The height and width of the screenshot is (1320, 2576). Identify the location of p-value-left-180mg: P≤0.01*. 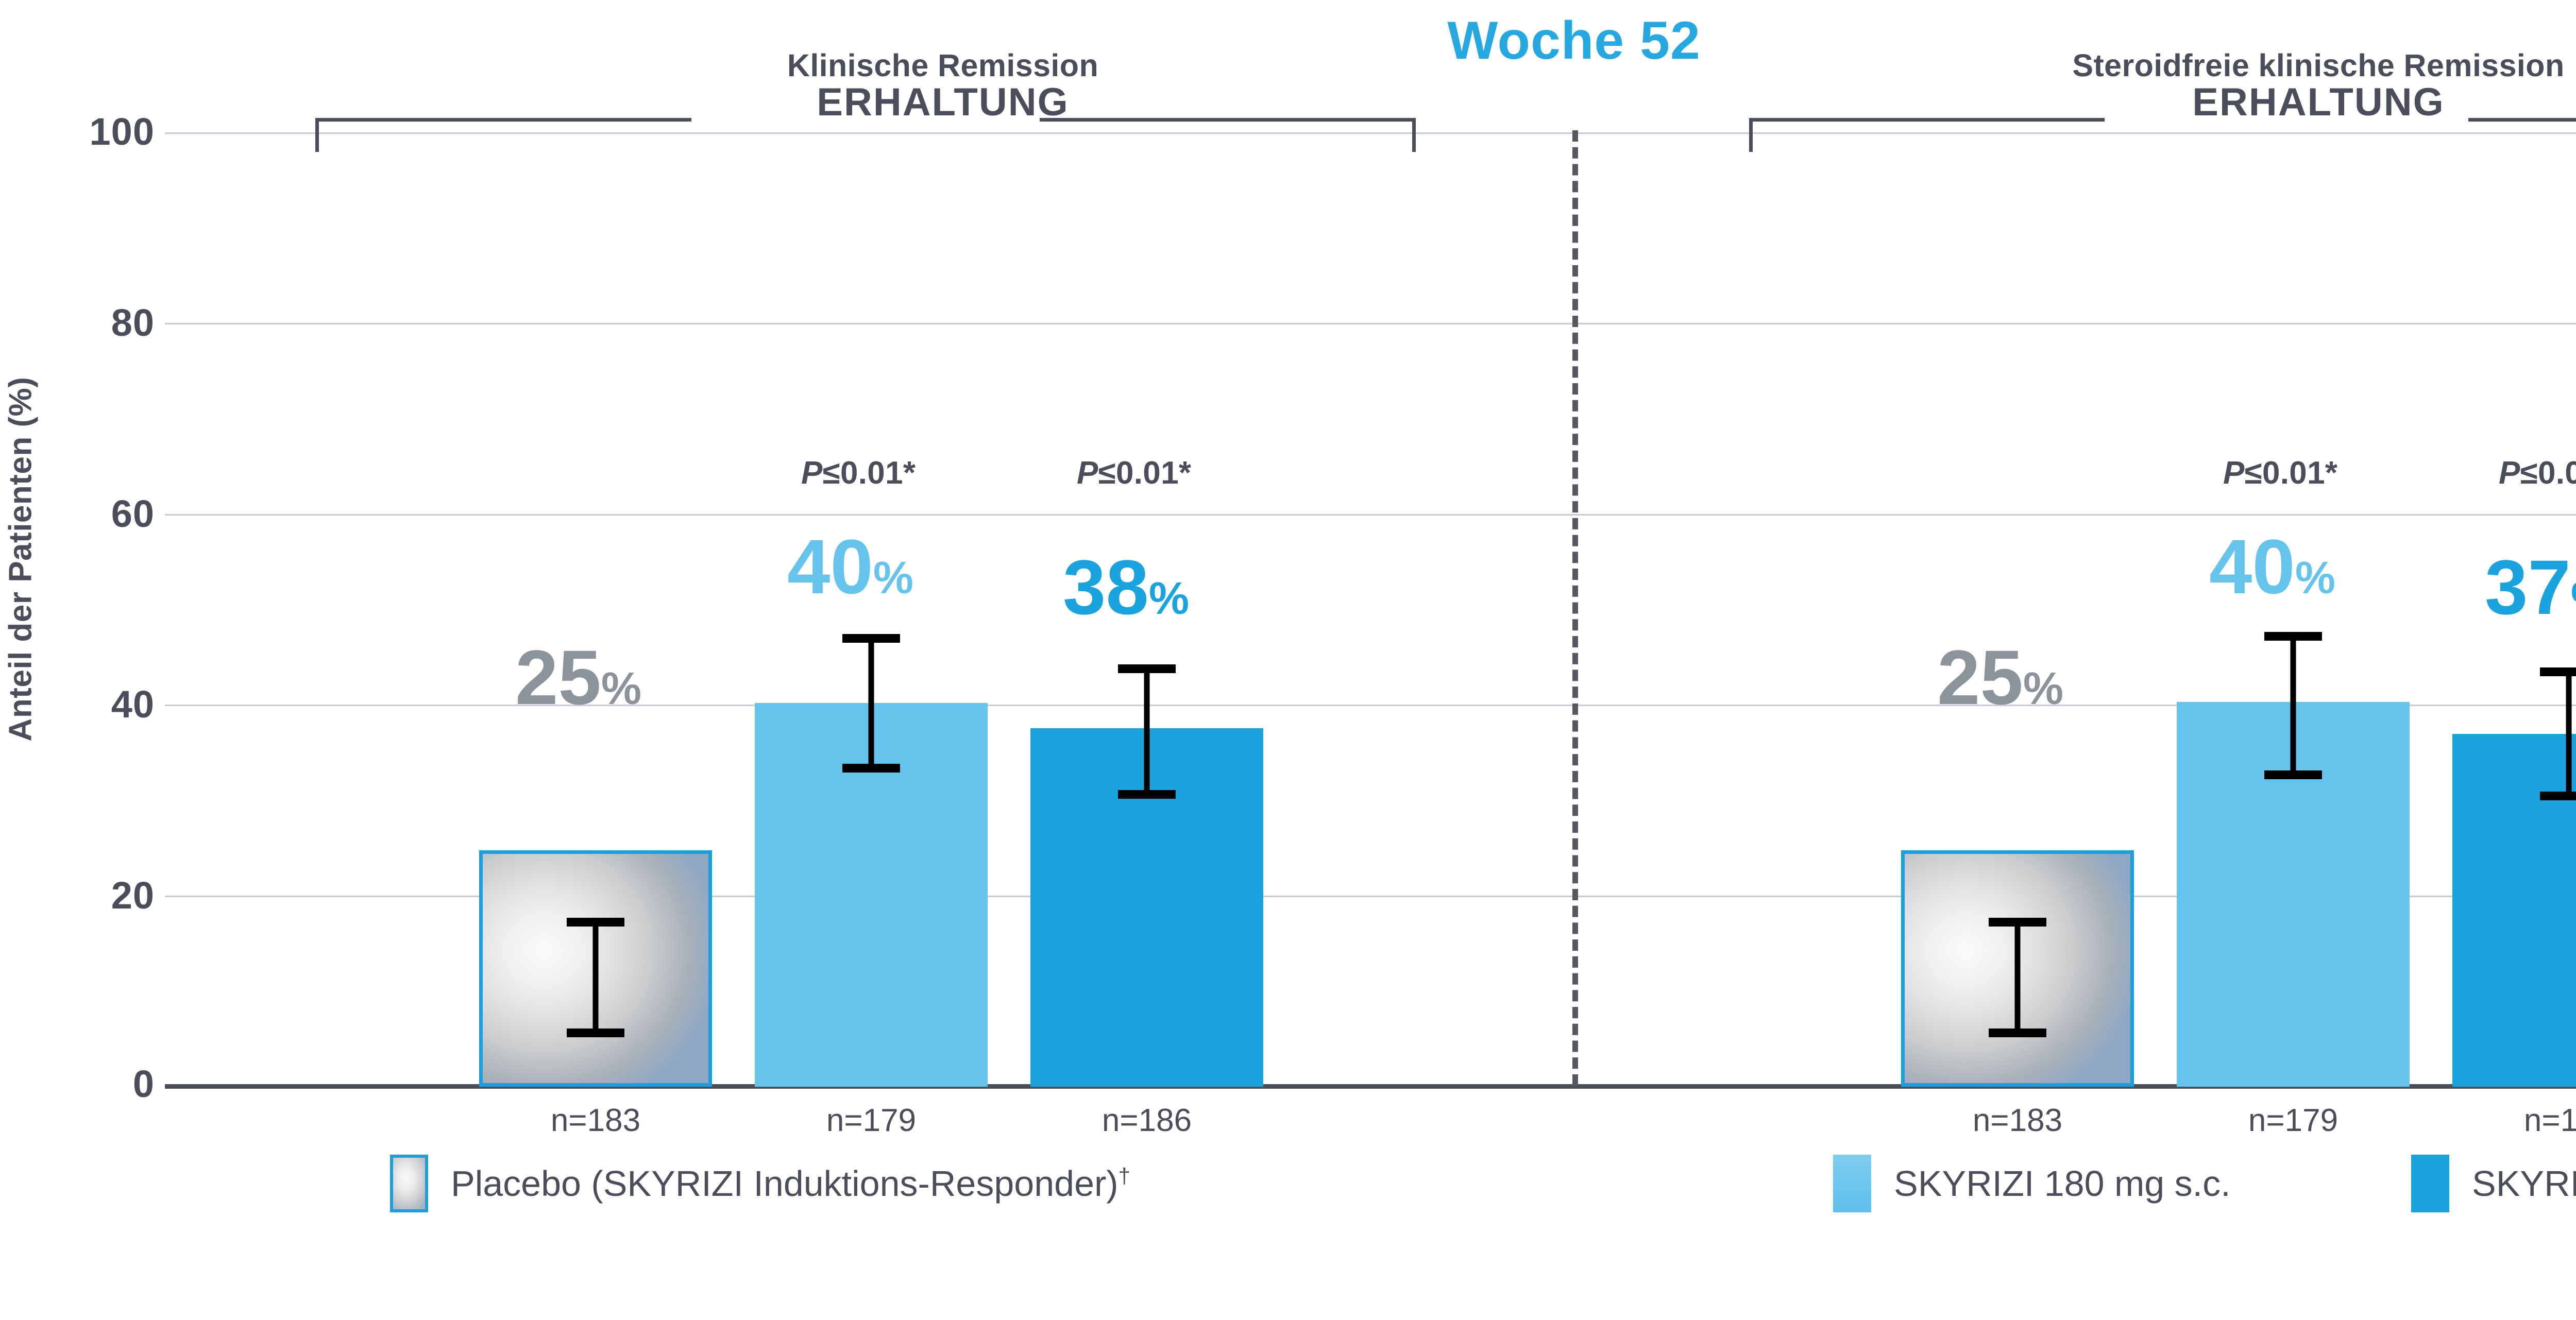
(858, 473).